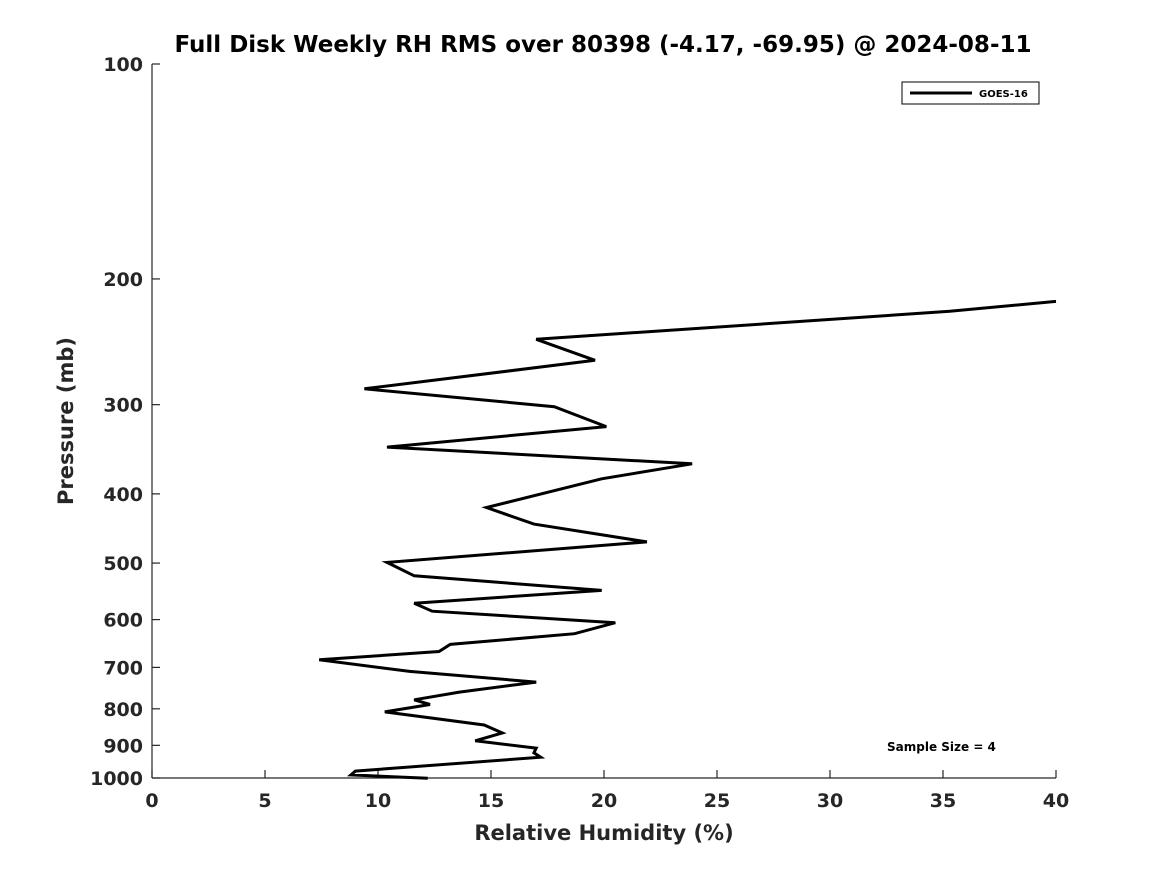  Describe the element at coordinates (123, 668) in the screenshot. I see `y-tick-label: 700` at that location.